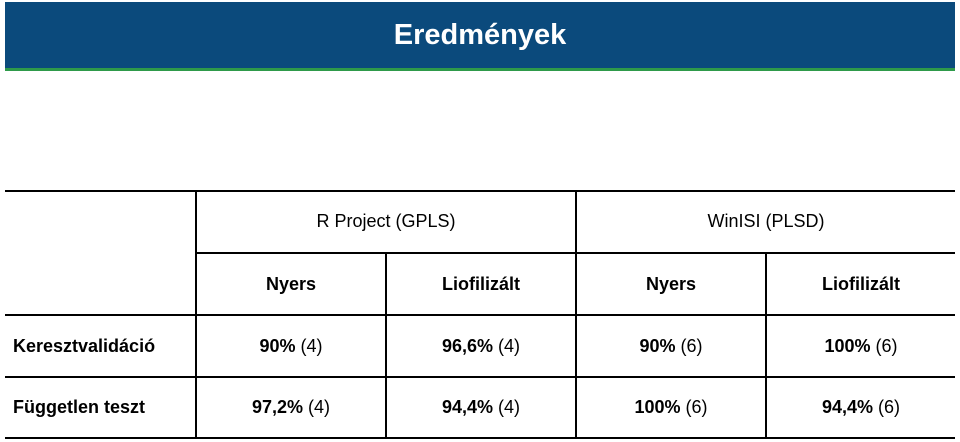 This screenshot has height=442, width=960. I want to click on cell-value: 96,6%, so click(467, 346).